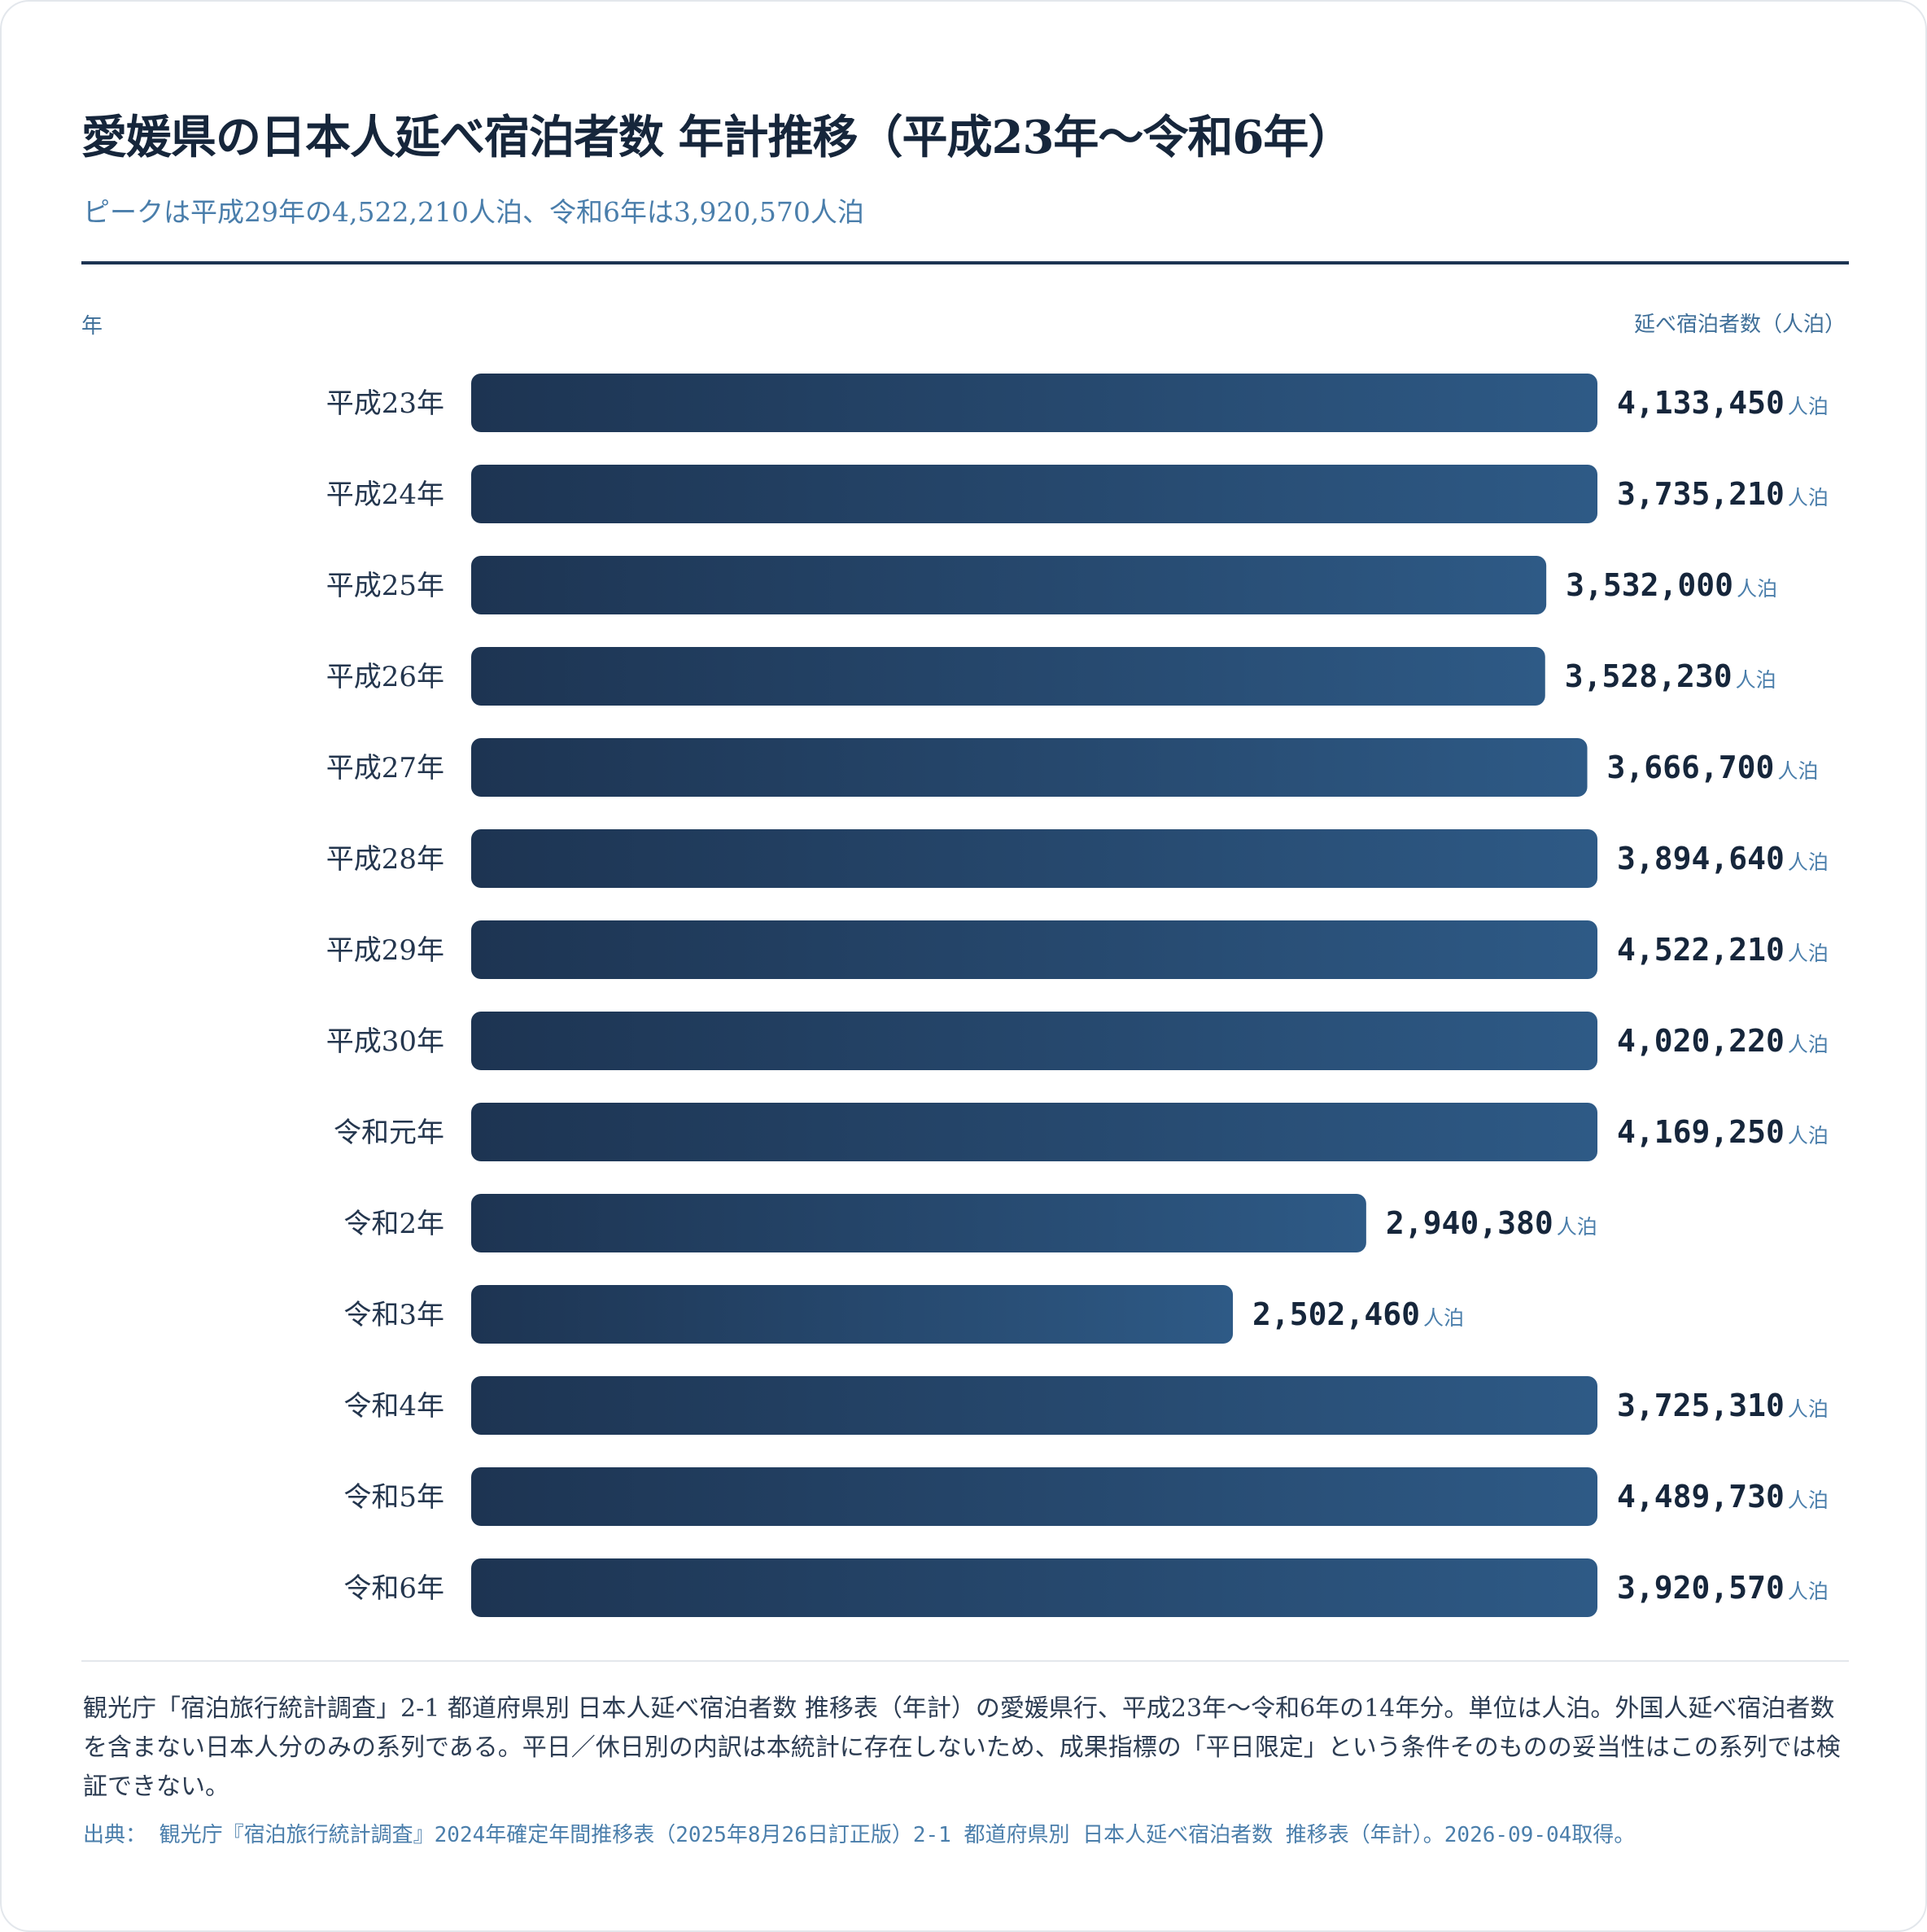 Image resolution: width=1927 pixels, height=1932 pixels. I want to click on value-label: 3,735,210 人泊, so click(1723, 494).